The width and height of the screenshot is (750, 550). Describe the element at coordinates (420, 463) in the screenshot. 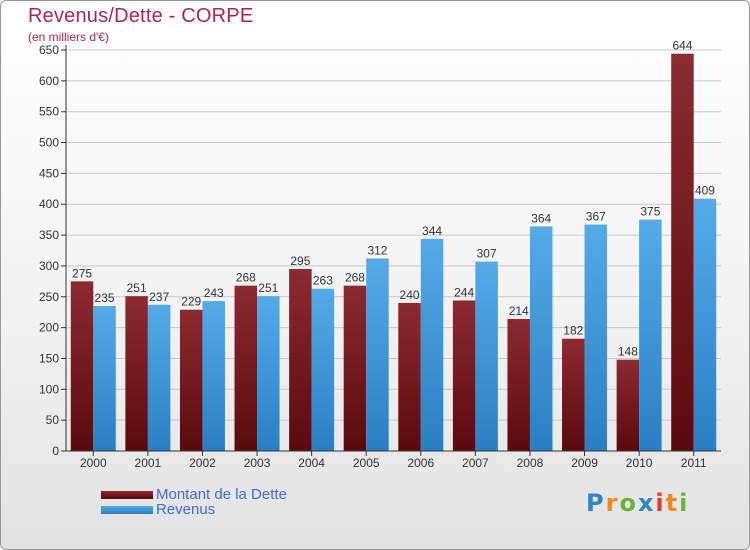

I see `x-tick-label: 2006` at that location.